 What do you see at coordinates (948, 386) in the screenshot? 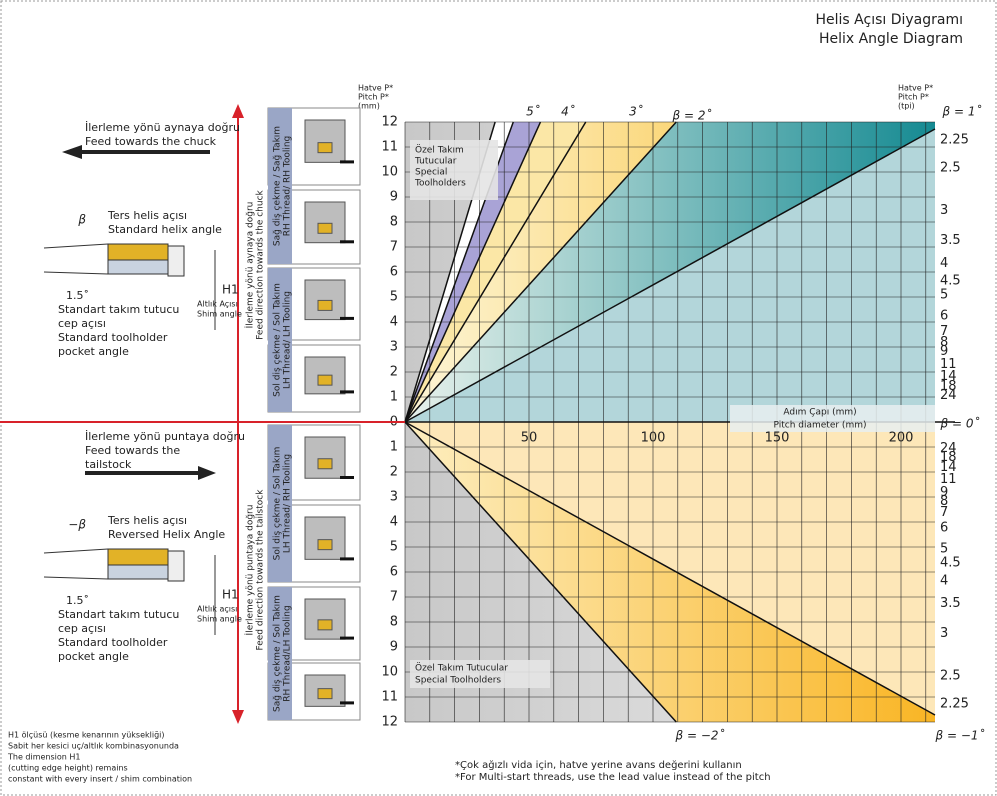
I see `tick-label: 18` at bounding box center [948, 386].